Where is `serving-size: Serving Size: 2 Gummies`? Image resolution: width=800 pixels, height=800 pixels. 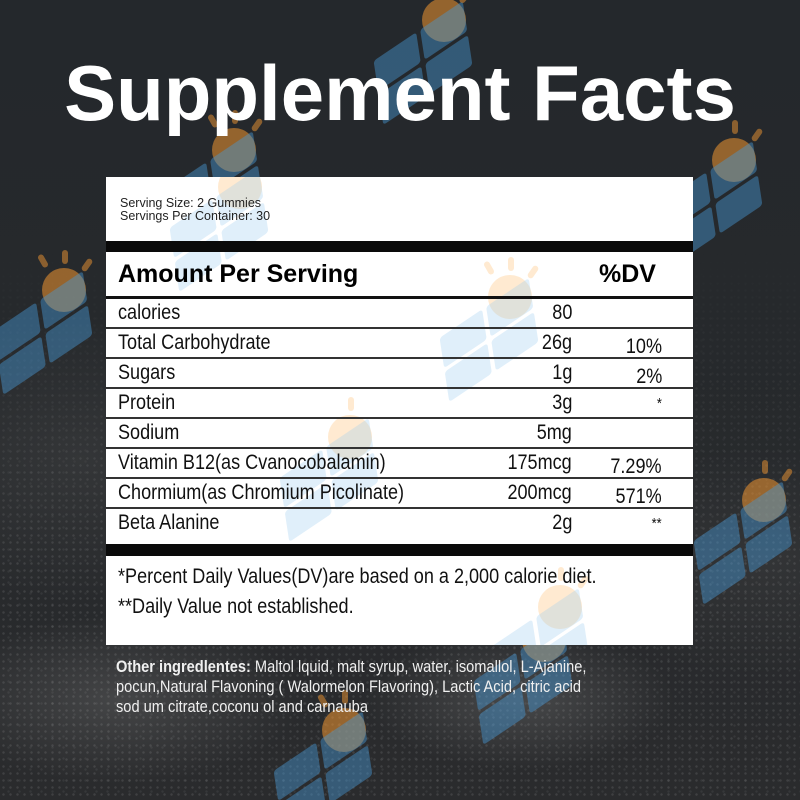 serving-size: Serving Size: 2 Gummies is located at coordinates (191, 203).